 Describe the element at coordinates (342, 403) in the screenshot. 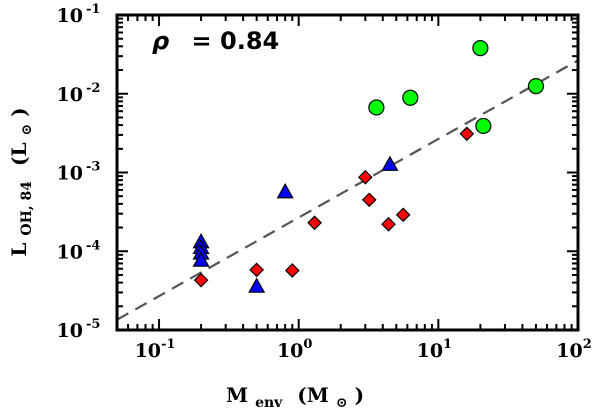

I see `x-label-unit-sub: ⊙` at that location.